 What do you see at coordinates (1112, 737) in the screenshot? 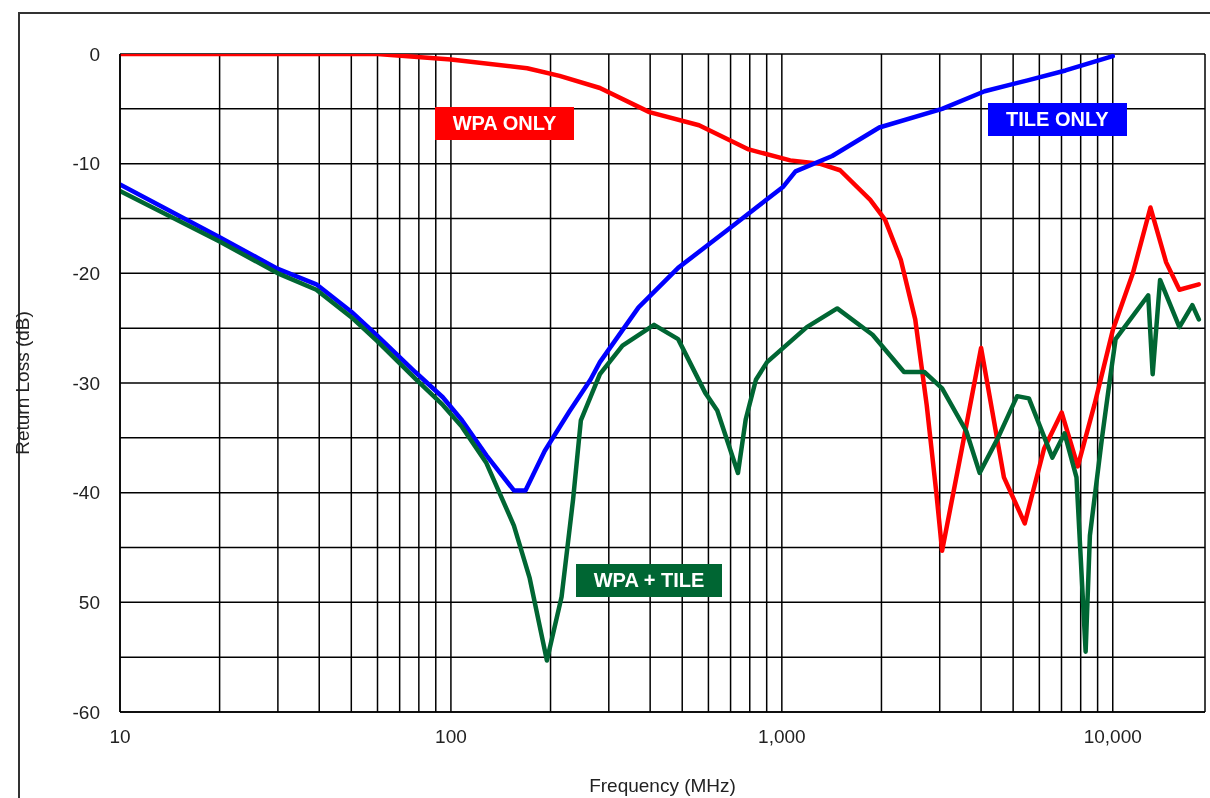
I see `x-tick-label: 10,000` at bounding box center [1112, 737].